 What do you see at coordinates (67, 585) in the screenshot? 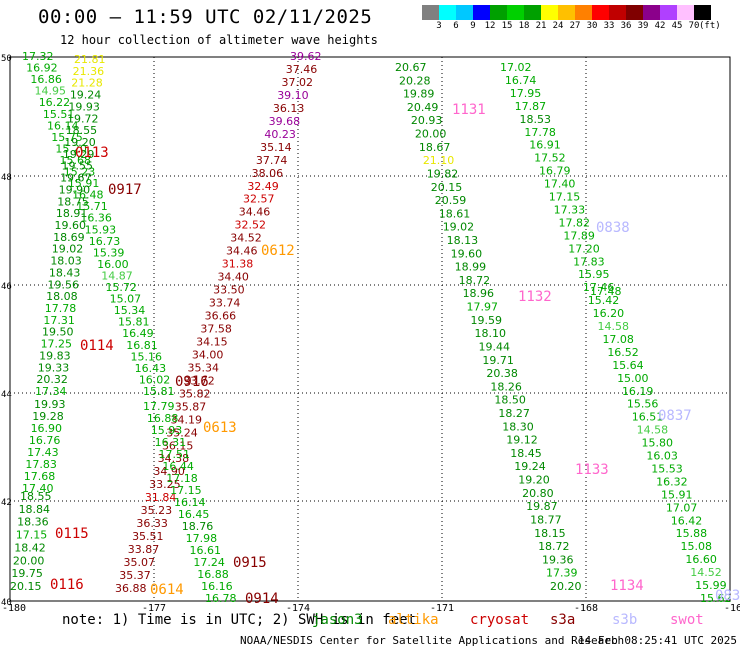
I see `pass-label: 0116` at bounding box center [67, 585].